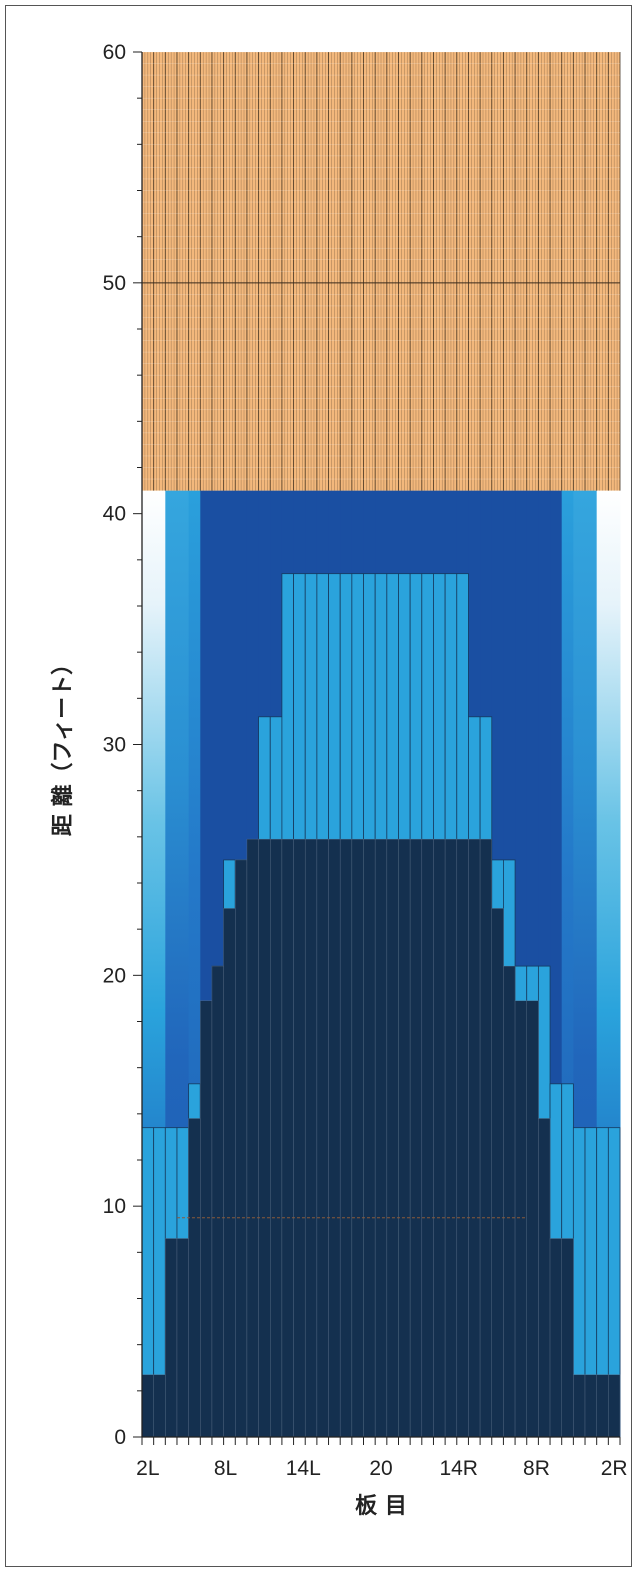 Image resolution: width=639 pixels, height=1573 pixels. Describe the element at coordinates (114, 514) in the screenshot. I see `y-tick-label: 40` at that location.